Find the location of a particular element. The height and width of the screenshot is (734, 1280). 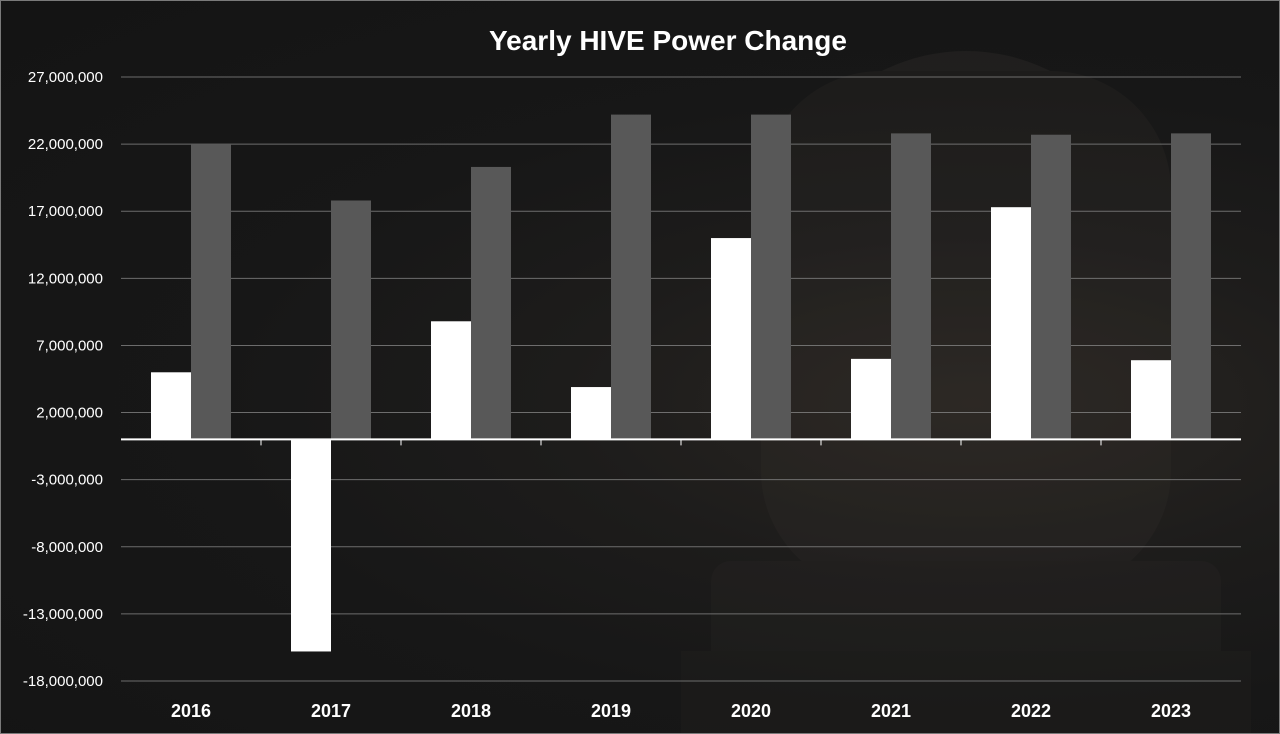

y-tick-label: 2,000,000 is located at coordinates (69, 413).